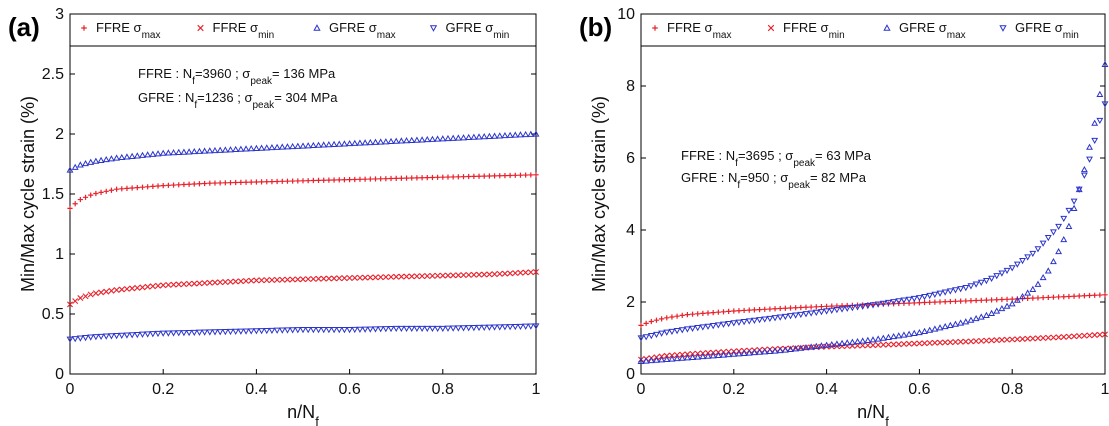 The width and height of the screenshot is (1109, 426). Describe the element at coordinates (630, 86) in the screenshot. I see `y-tick-label: 8` at that location.